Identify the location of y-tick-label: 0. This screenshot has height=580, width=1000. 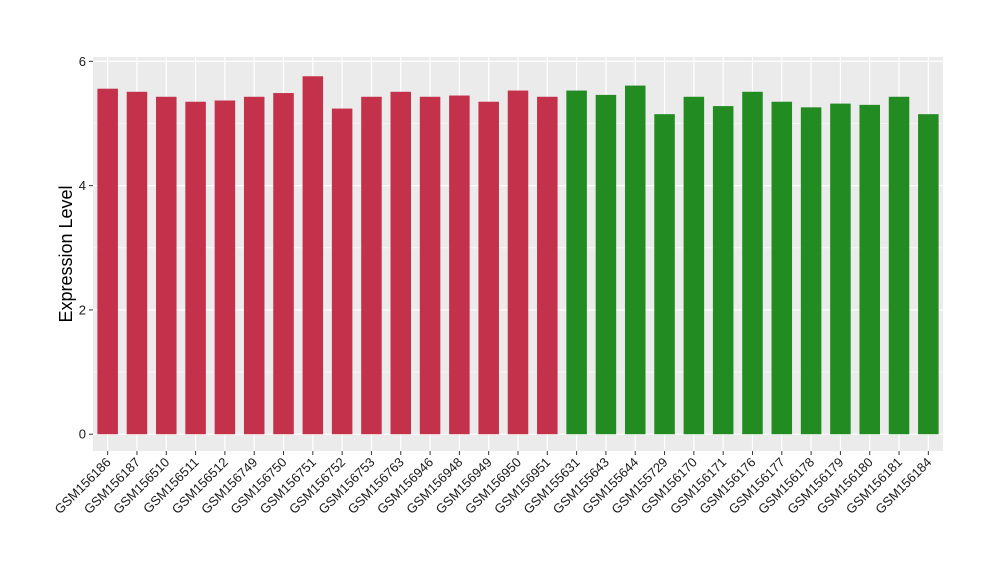
(82, 434).